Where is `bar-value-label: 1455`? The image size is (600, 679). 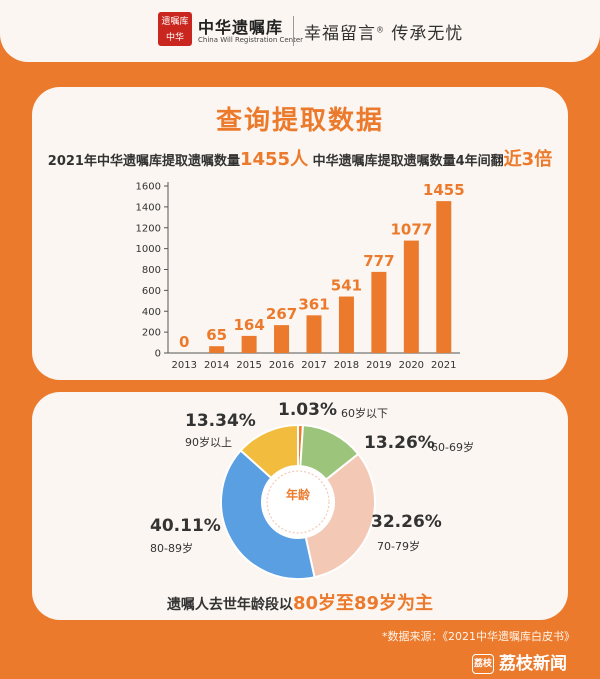 bar-value-label: 1455 is located at coordinates (444, 190).